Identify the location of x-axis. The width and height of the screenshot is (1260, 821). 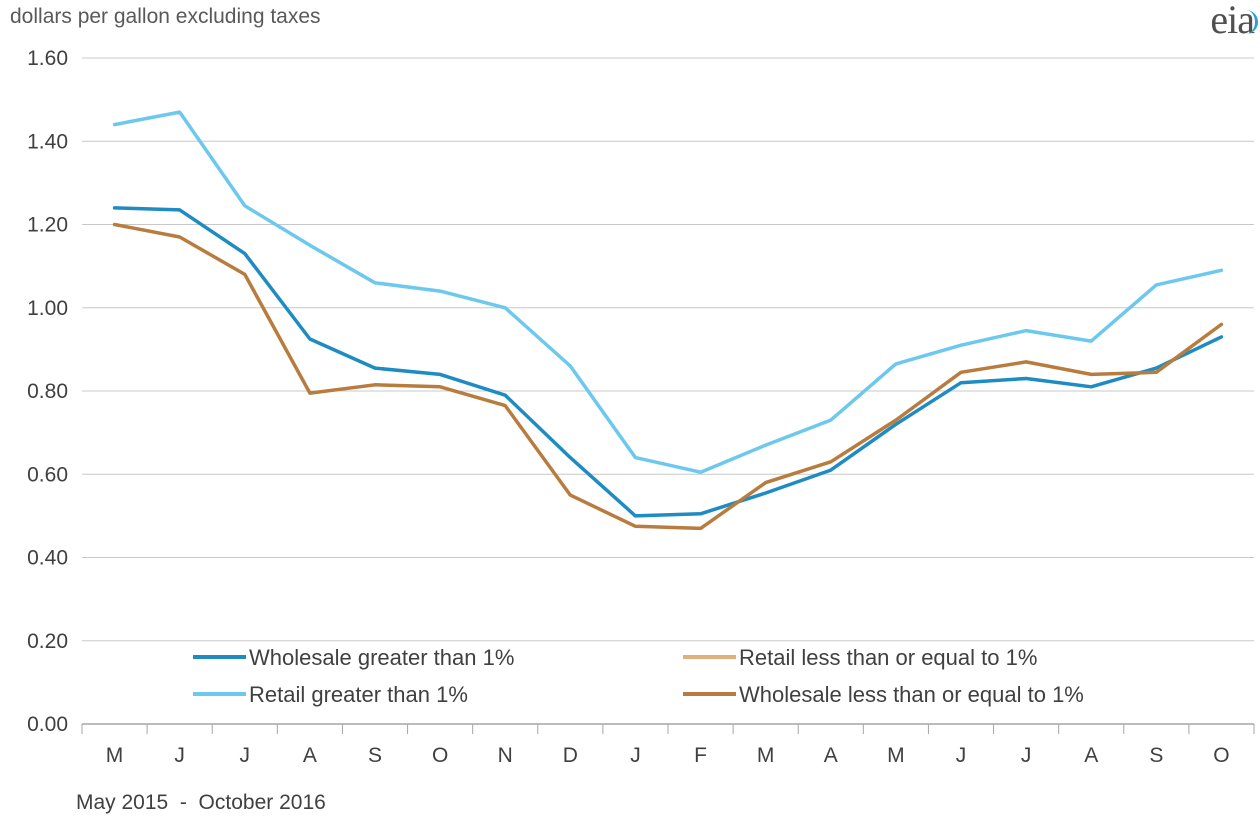
(668, 728).